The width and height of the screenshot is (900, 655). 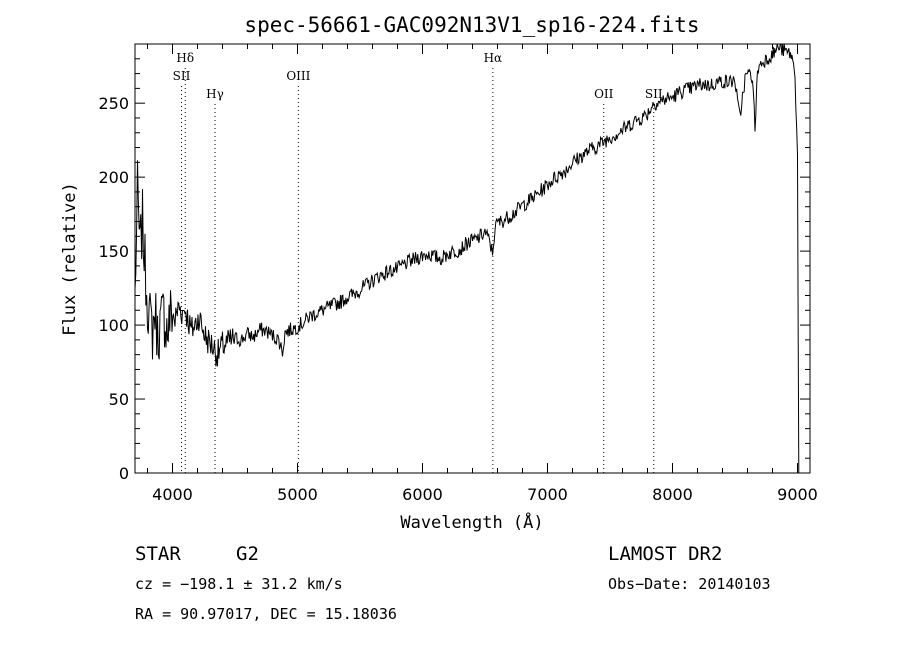 I want to click on chart-title: spec-56661-GAC092N13V1_sp16-224.fits, so click(x=471, y=25).